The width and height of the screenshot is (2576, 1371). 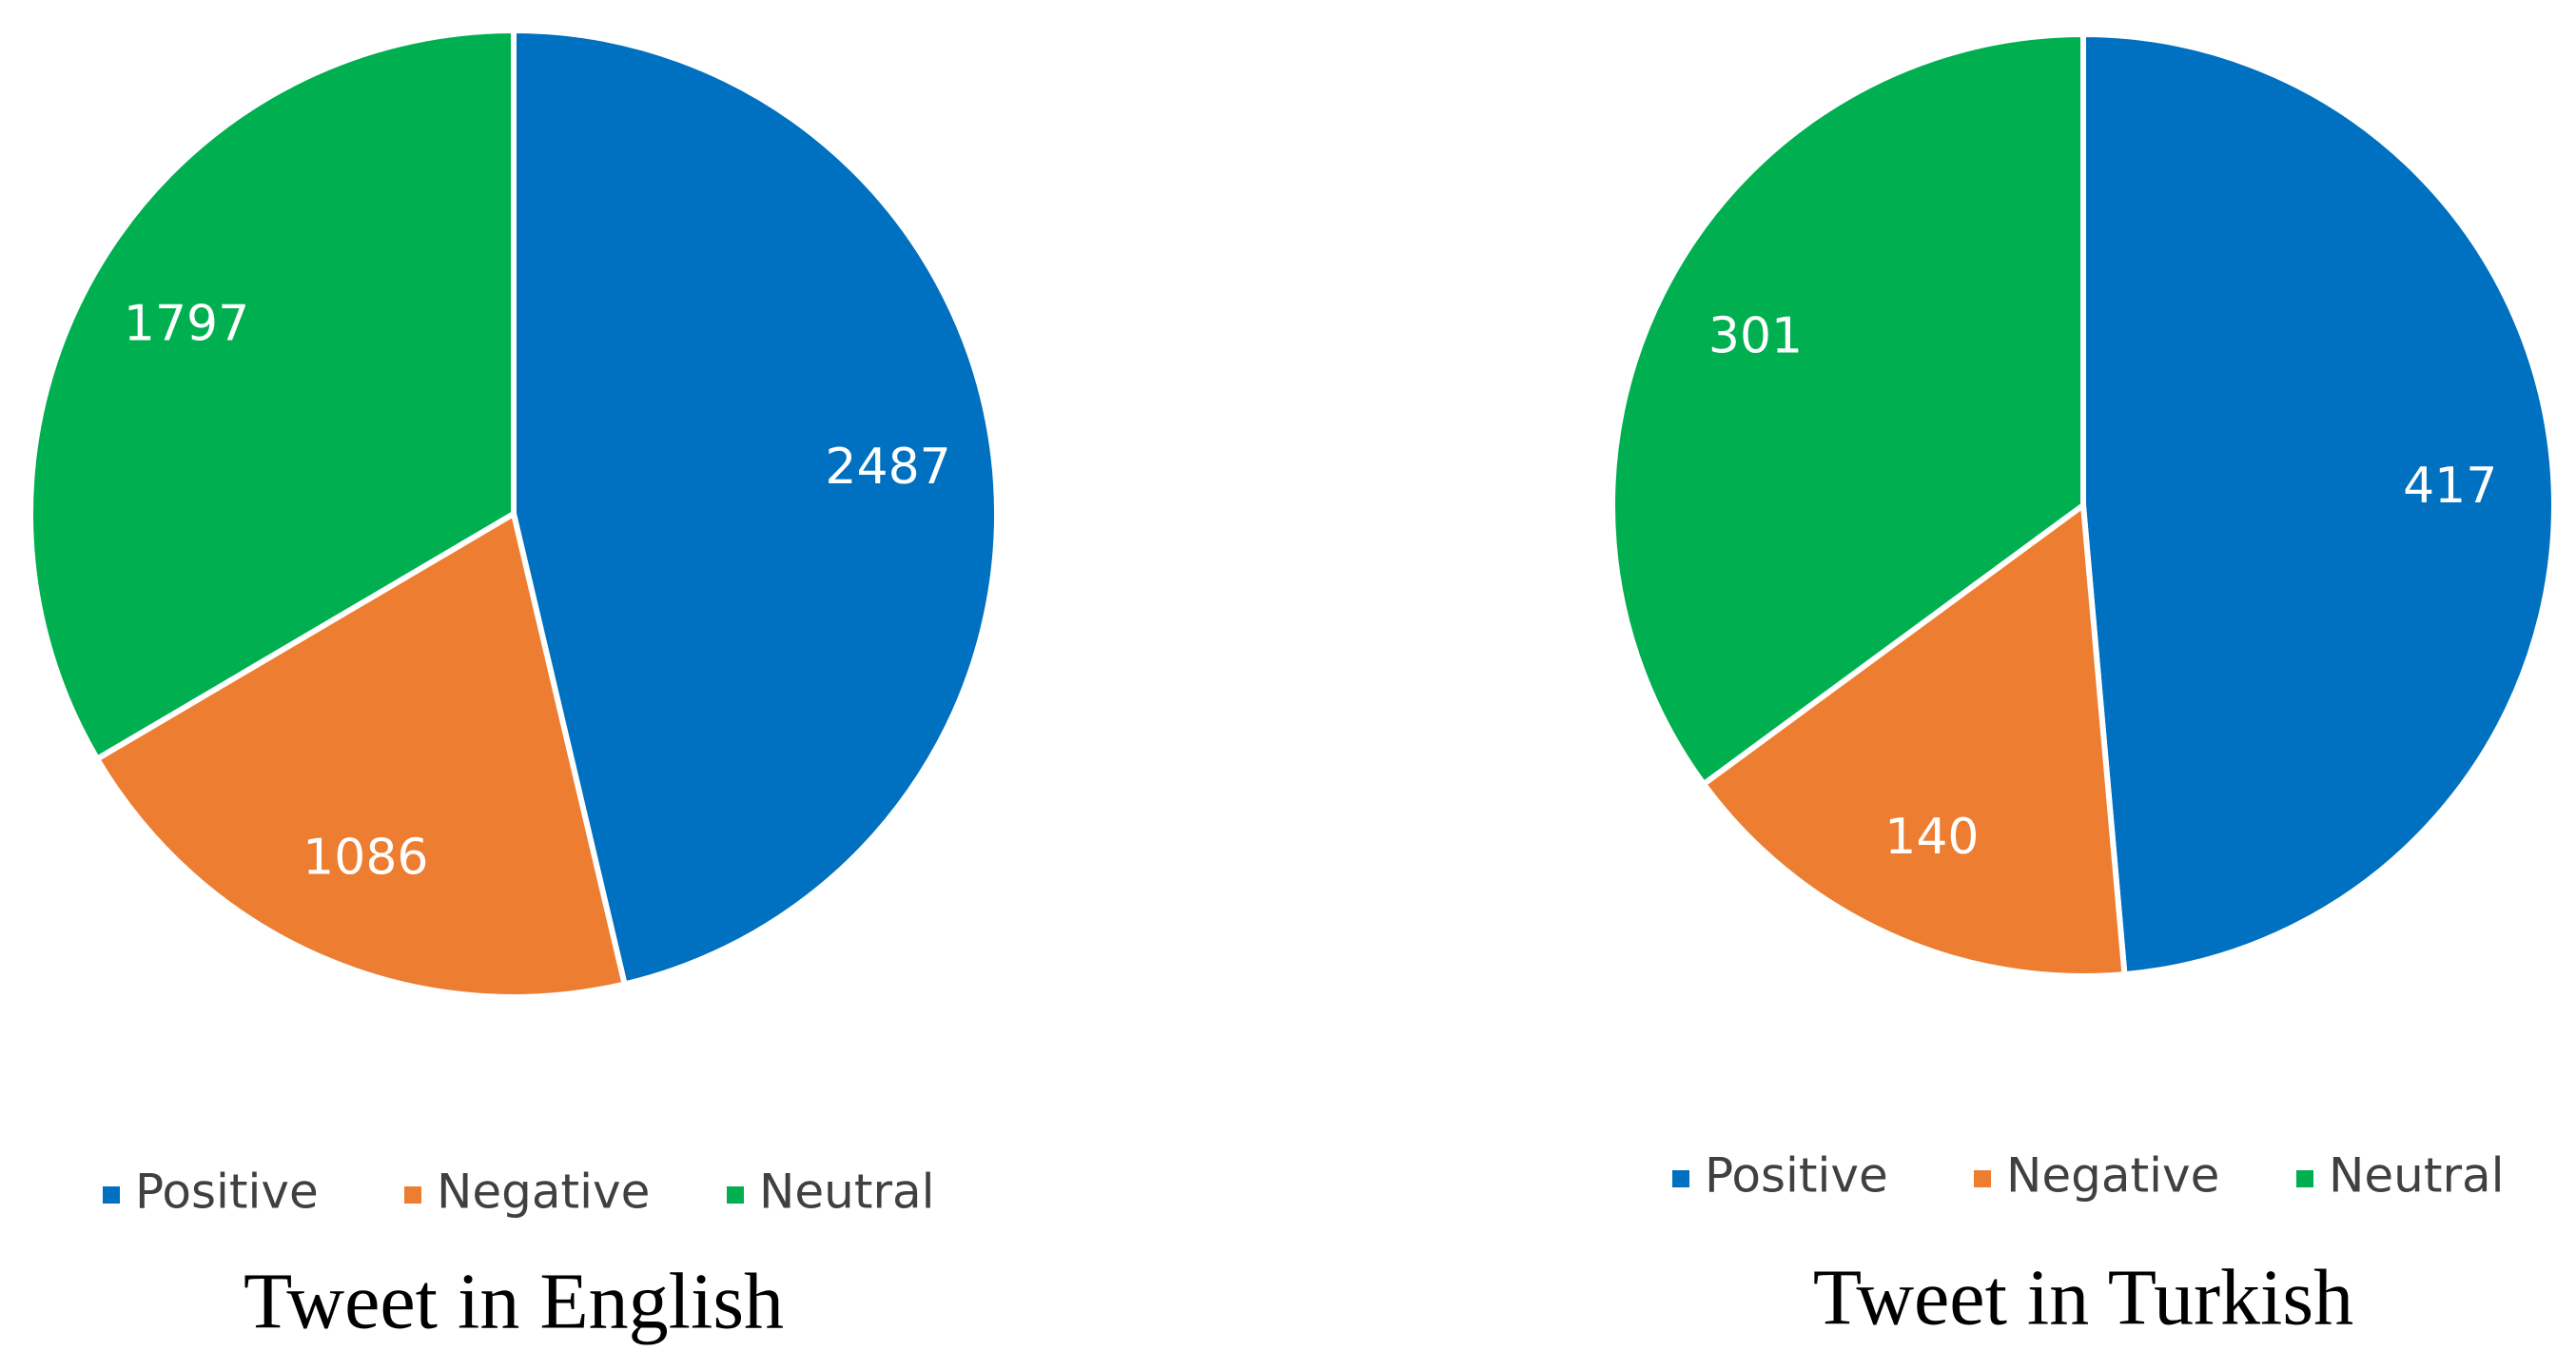 I want to click on data-label: 140, so click(x=1931, y=837).